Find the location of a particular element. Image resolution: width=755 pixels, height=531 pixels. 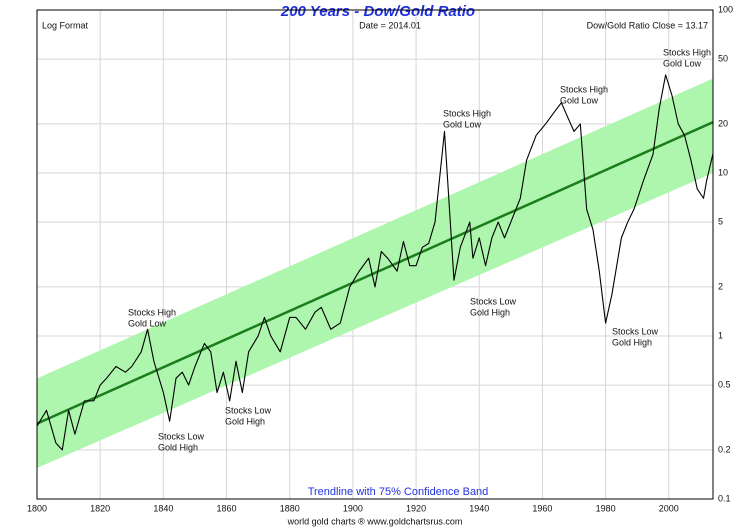

x-tick-label: 1820 is located at coordinates (100, 508).